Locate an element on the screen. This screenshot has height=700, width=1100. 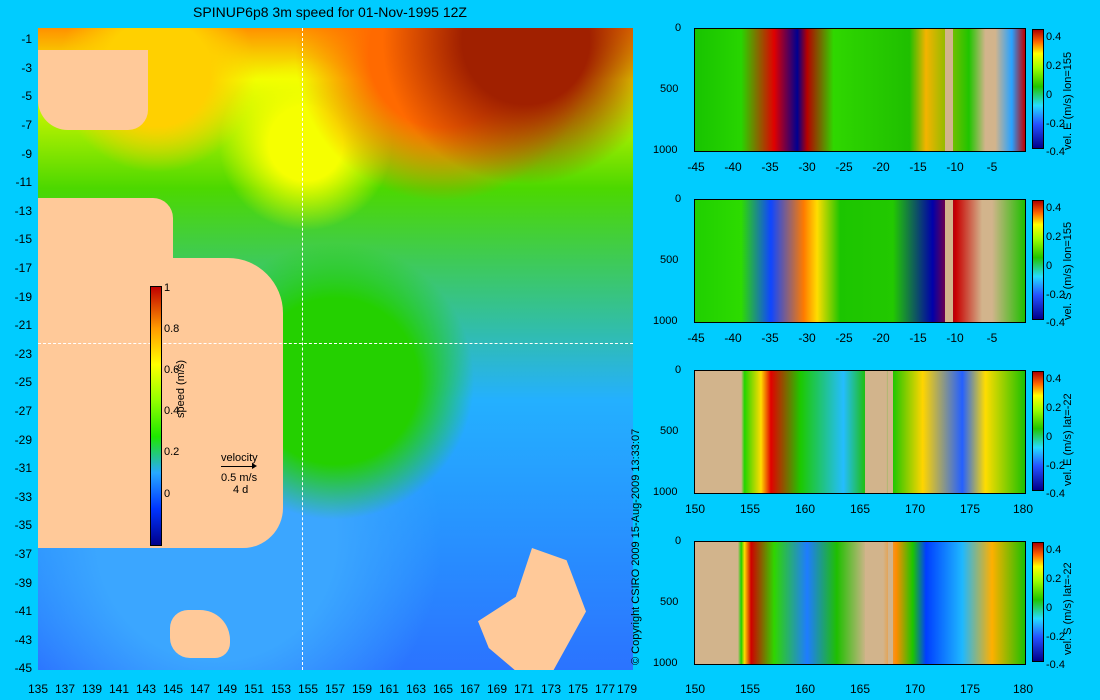
speed-colorbar-tick-2: 0.6 is located at coordinates (172, 370).